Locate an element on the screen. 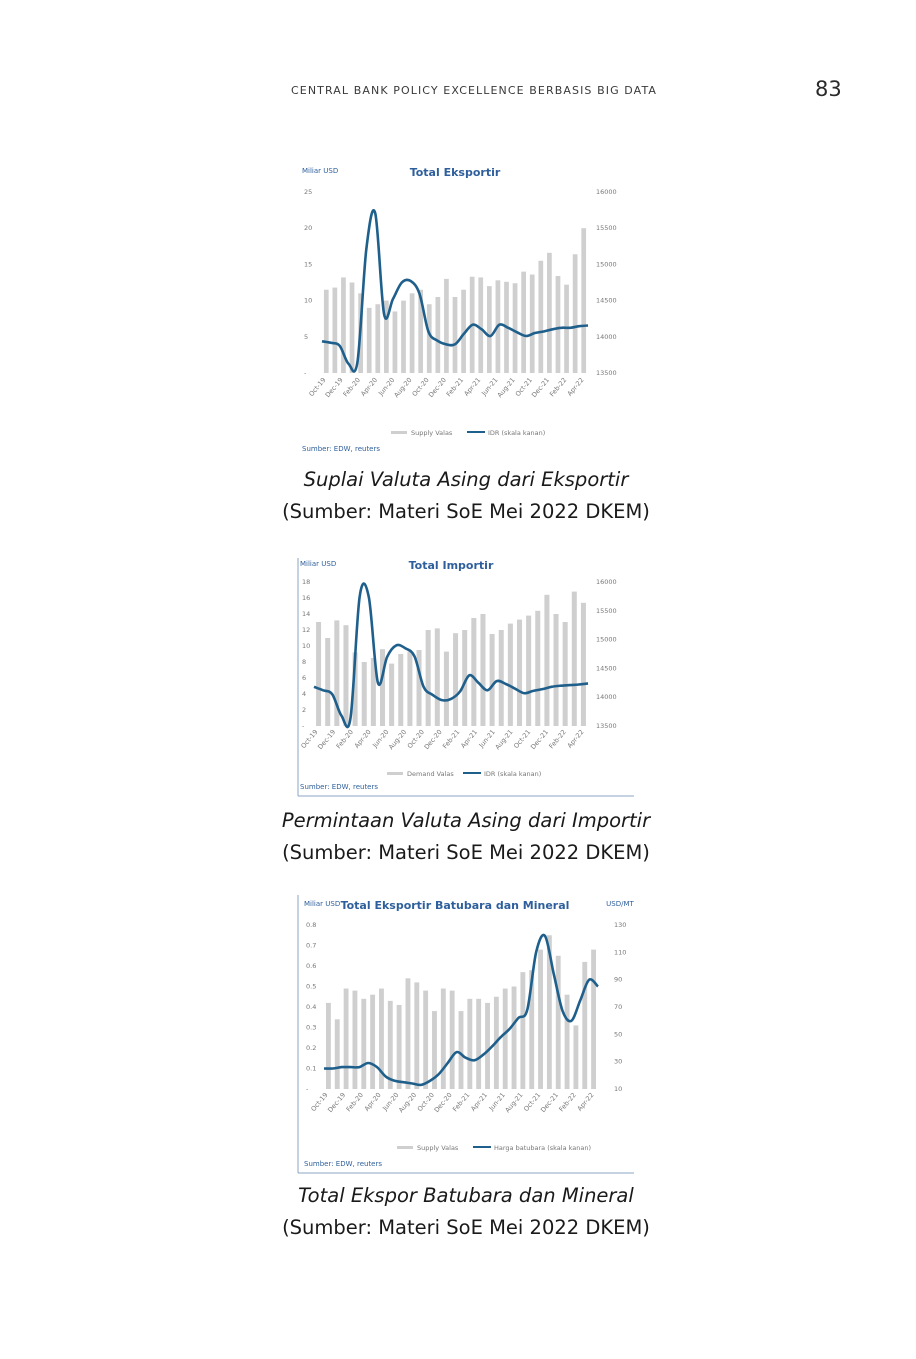  y-left-tick-label: 0.8 is located at coordinates (311, 925).